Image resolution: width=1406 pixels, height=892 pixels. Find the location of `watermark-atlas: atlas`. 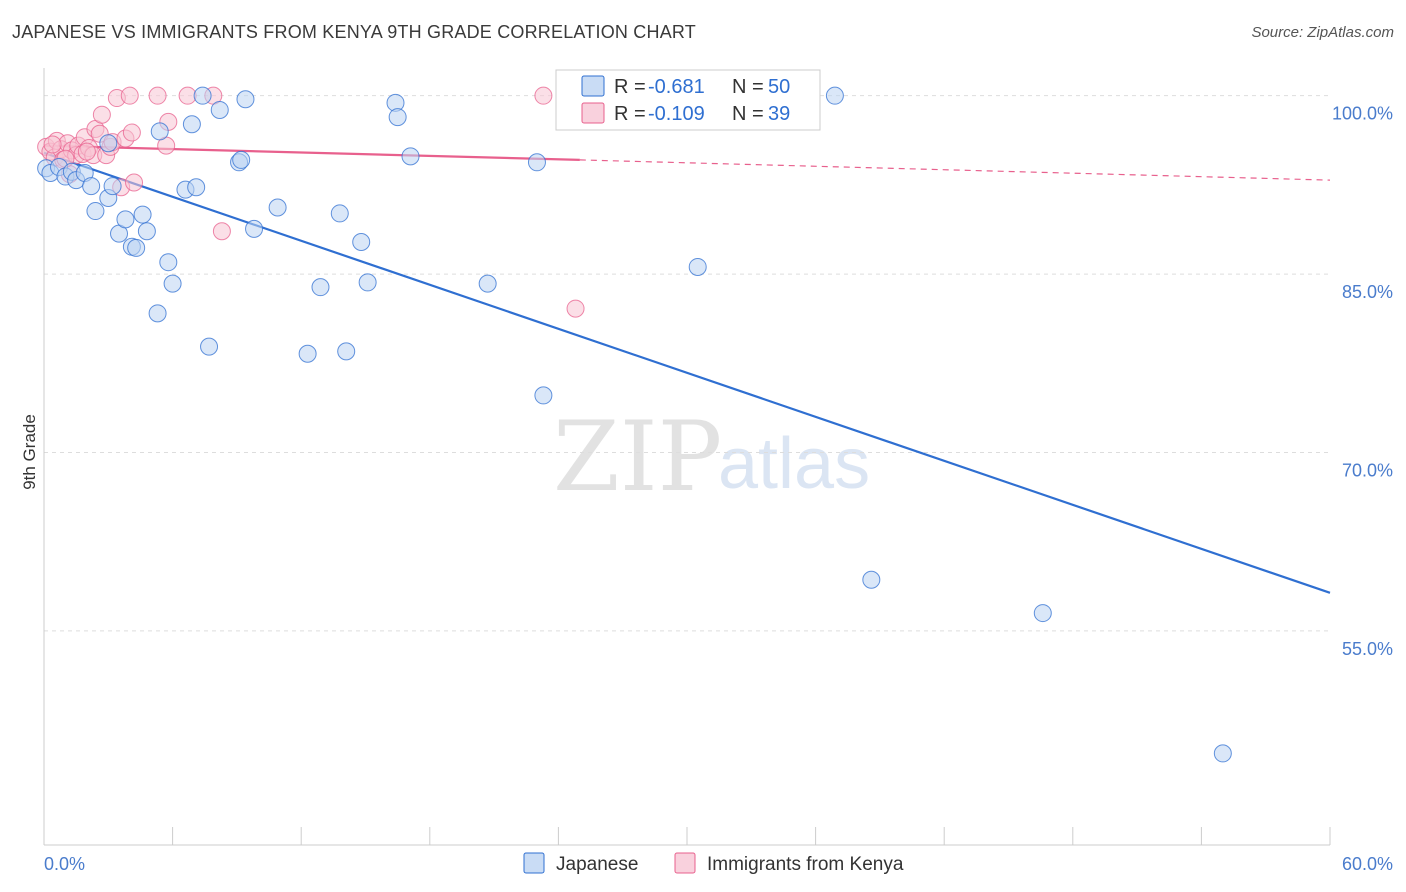

watermark-atlas: atlas is located at coordinates (794, 464).